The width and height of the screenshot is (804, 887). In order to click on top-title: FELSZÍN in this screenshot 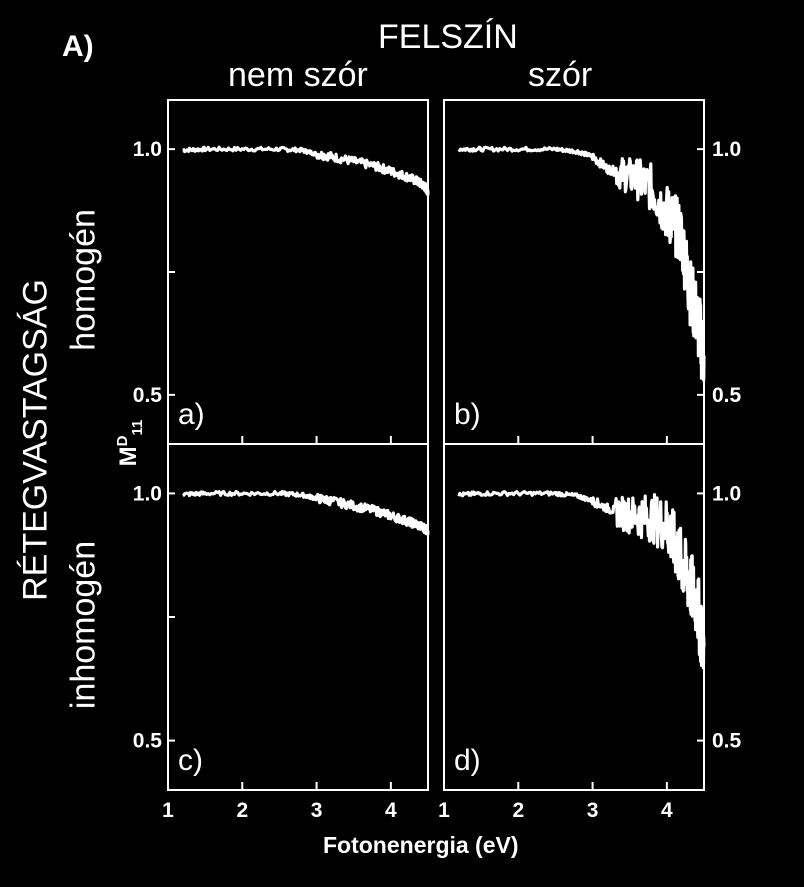, I will do `click(448, 37)`.